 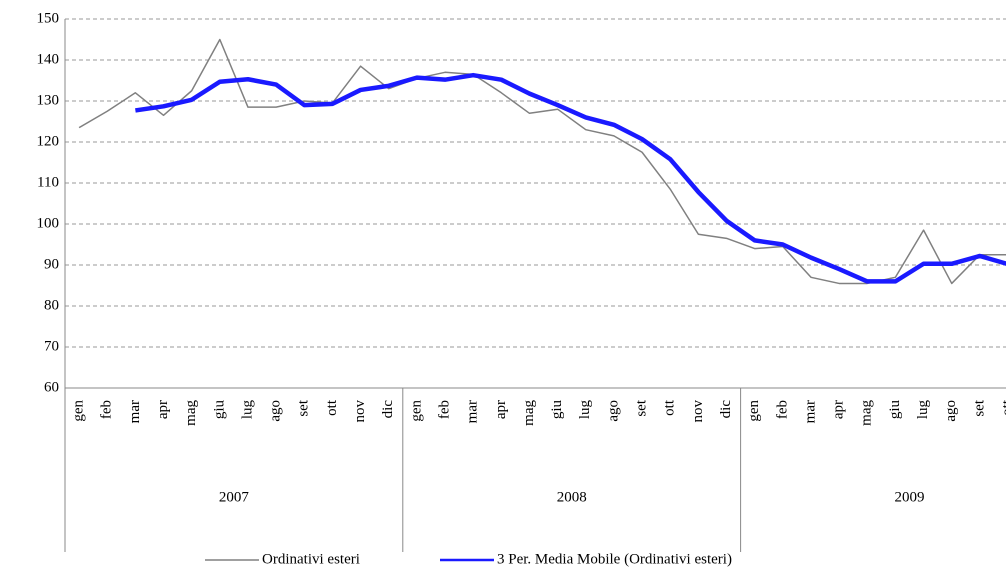 What do you see at coordinates (910, 497) in the screenshot?
I see `group-label: 2009` at bounding box center [910, 497].